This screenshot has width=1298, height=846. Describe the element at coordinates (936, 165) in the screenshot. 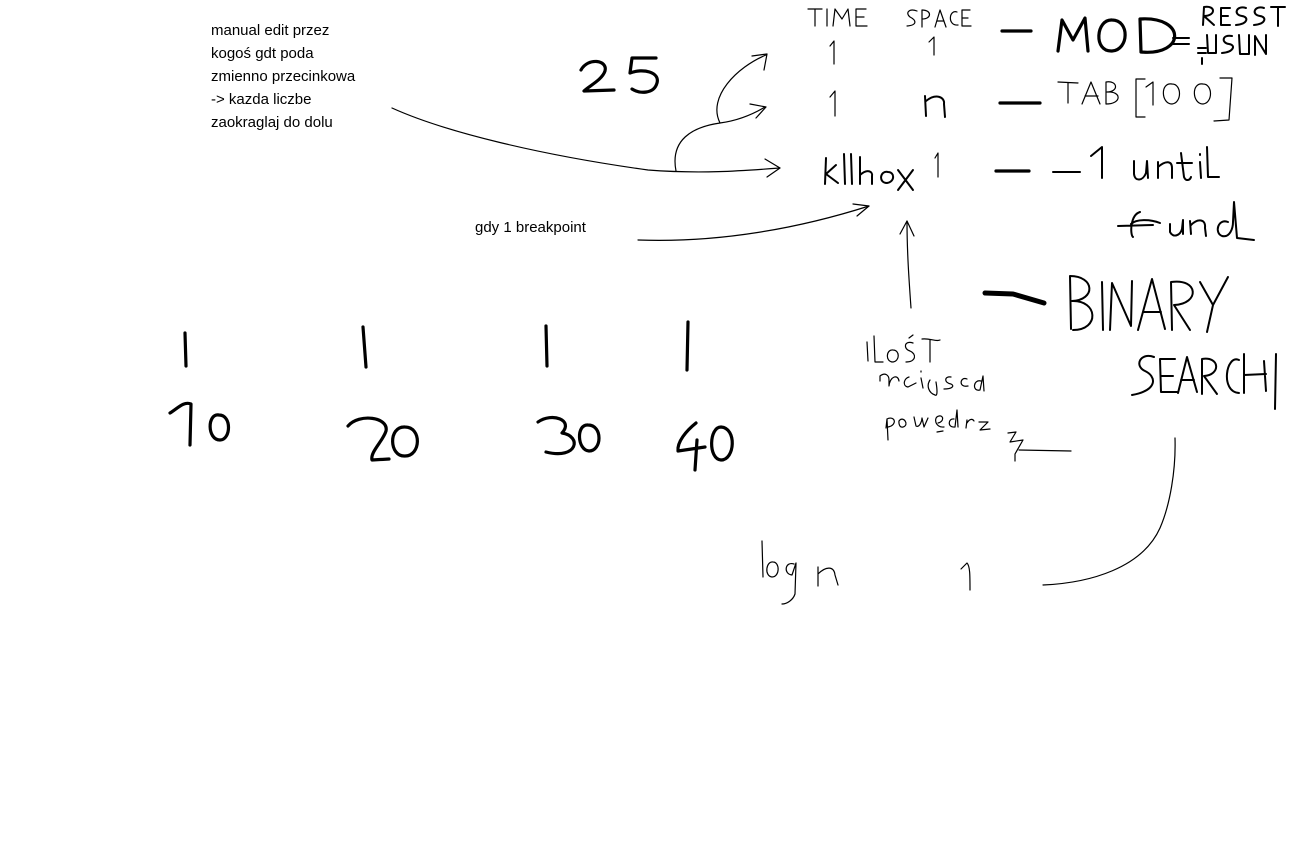

I see `row3-space-one` at that location.